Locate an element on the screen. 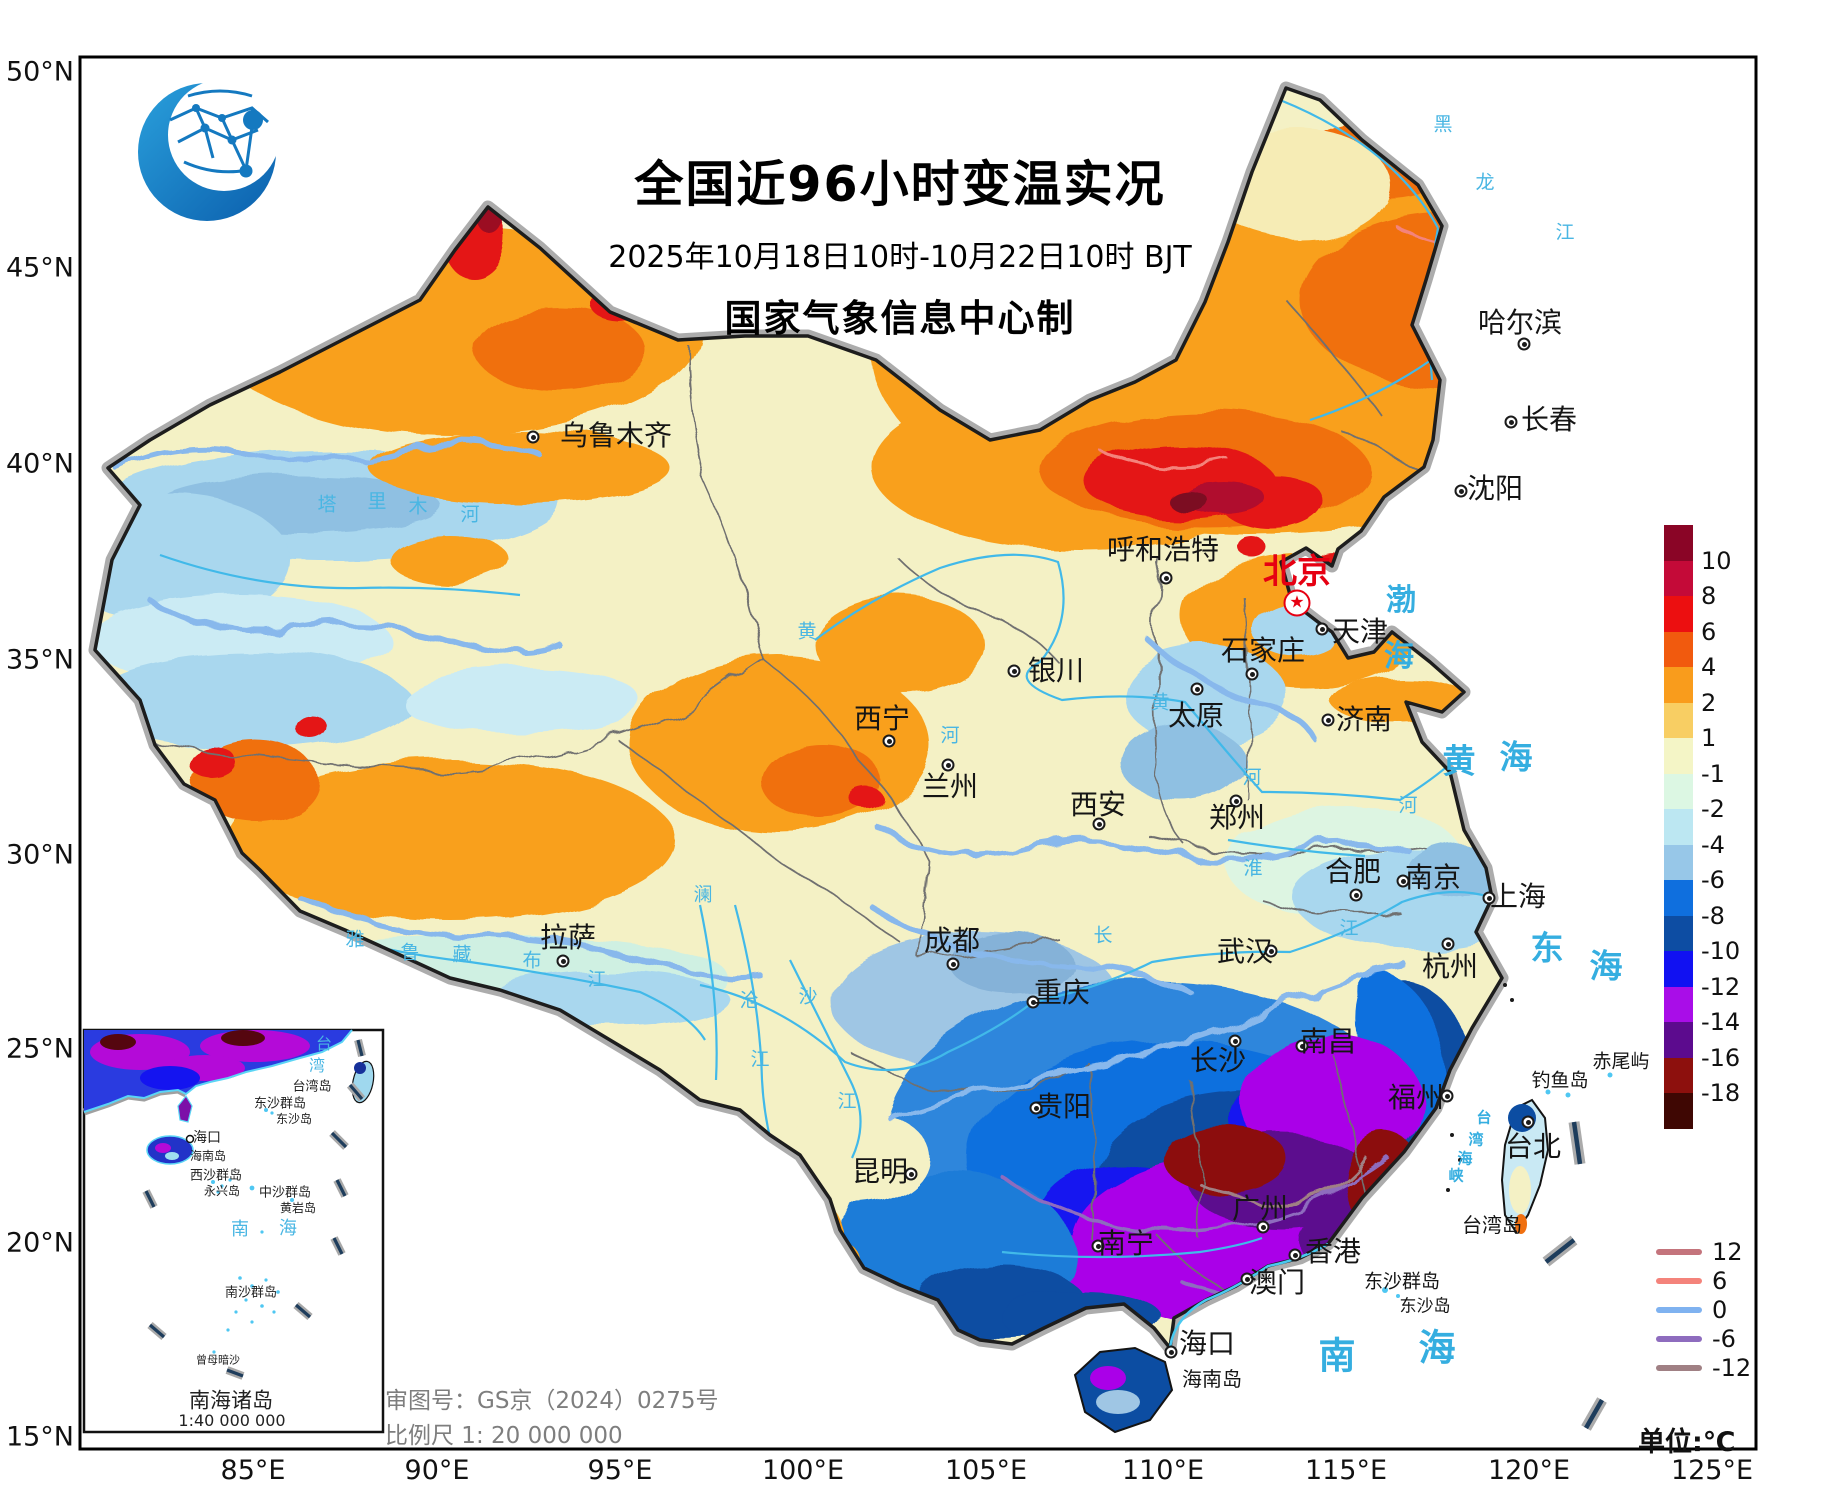 The image size is (1840, 1500). city-label: 南京 is located at coordinates (1433, 877).